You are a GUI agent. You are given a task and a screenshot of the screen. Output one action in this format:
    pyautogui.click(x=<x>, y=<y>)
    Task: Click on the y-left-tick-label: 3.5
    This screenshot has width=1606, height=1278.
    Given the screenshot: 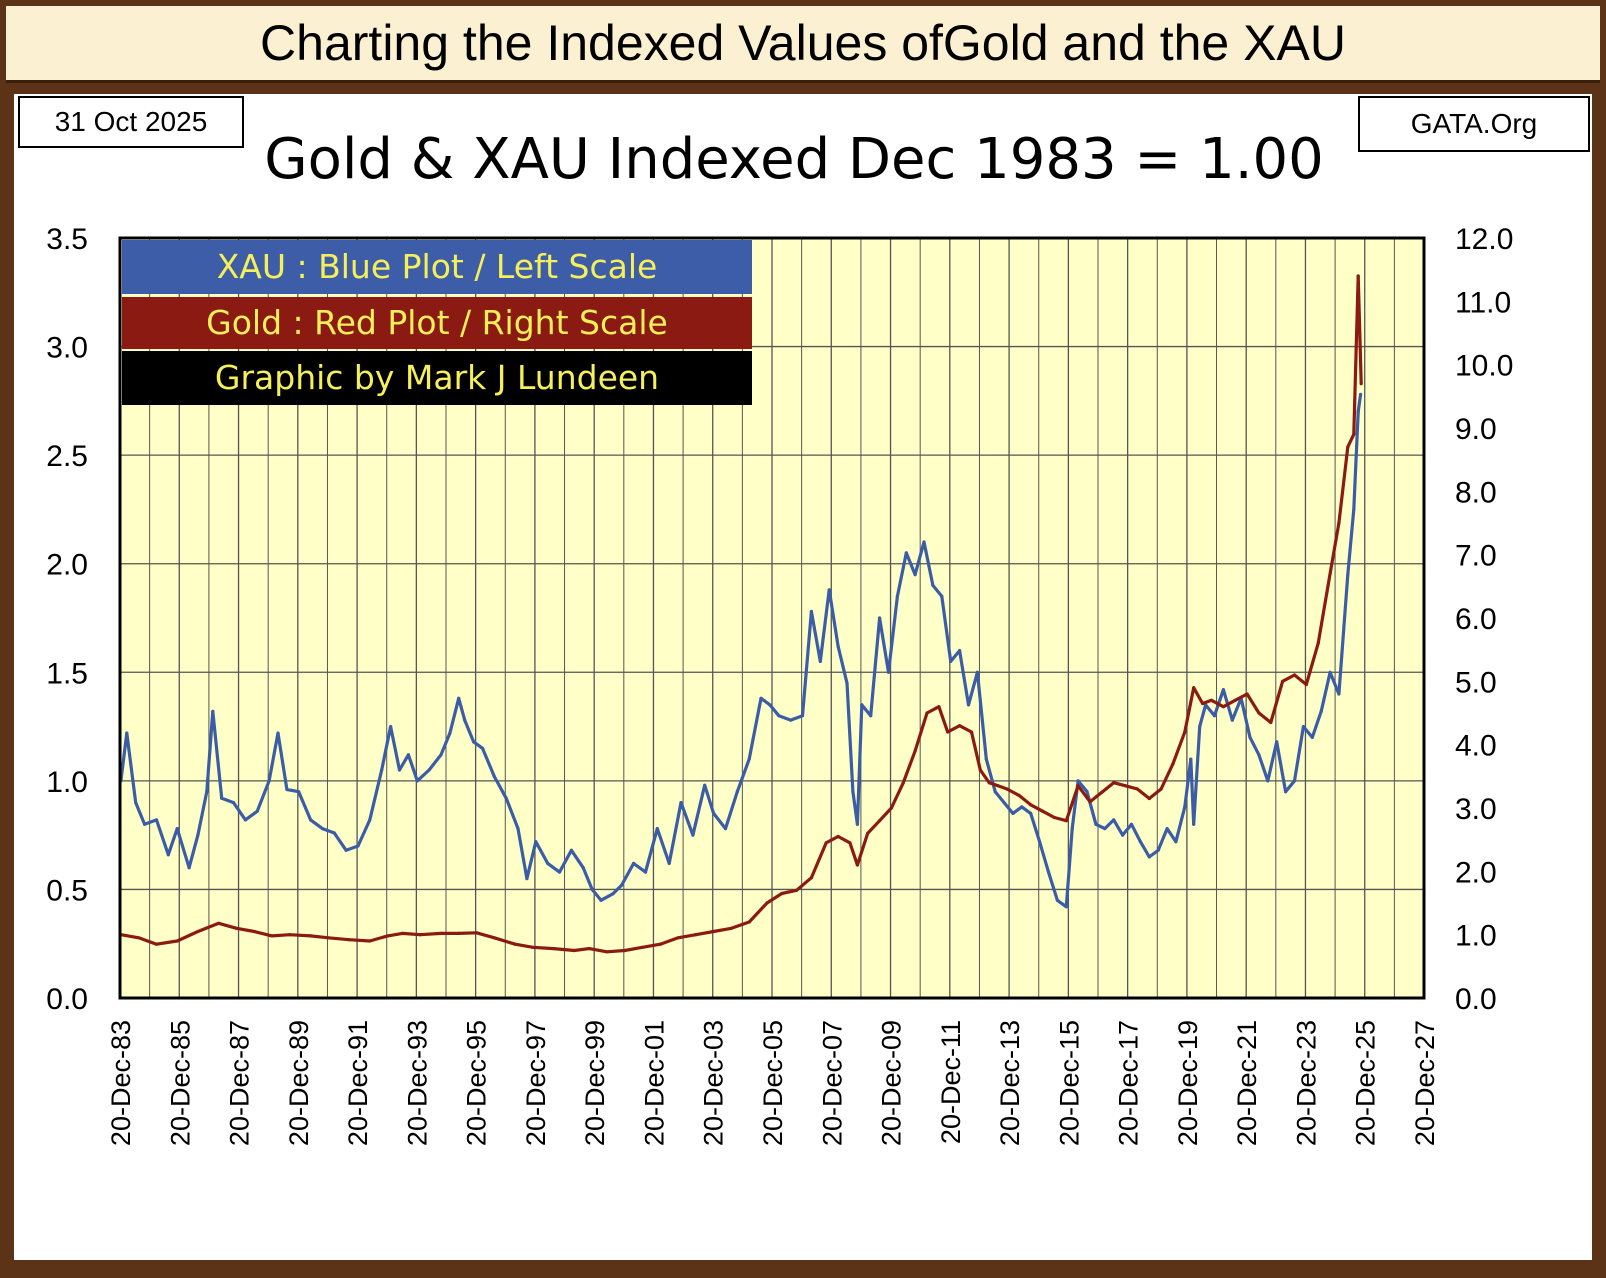 What is the action you would take?
    pyautogui.click(x=67, y=239)
    